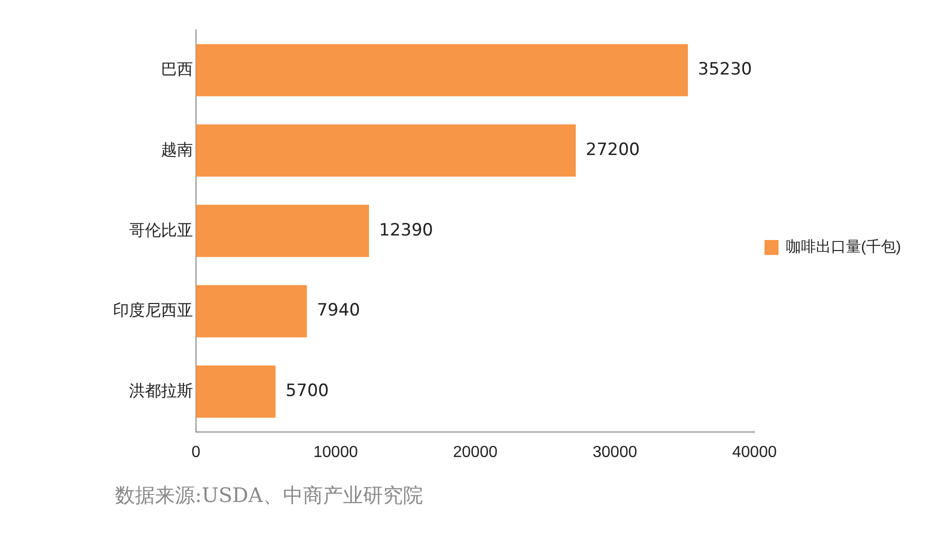  I want to click on y-tick-label: 越南, so click(177, 149).